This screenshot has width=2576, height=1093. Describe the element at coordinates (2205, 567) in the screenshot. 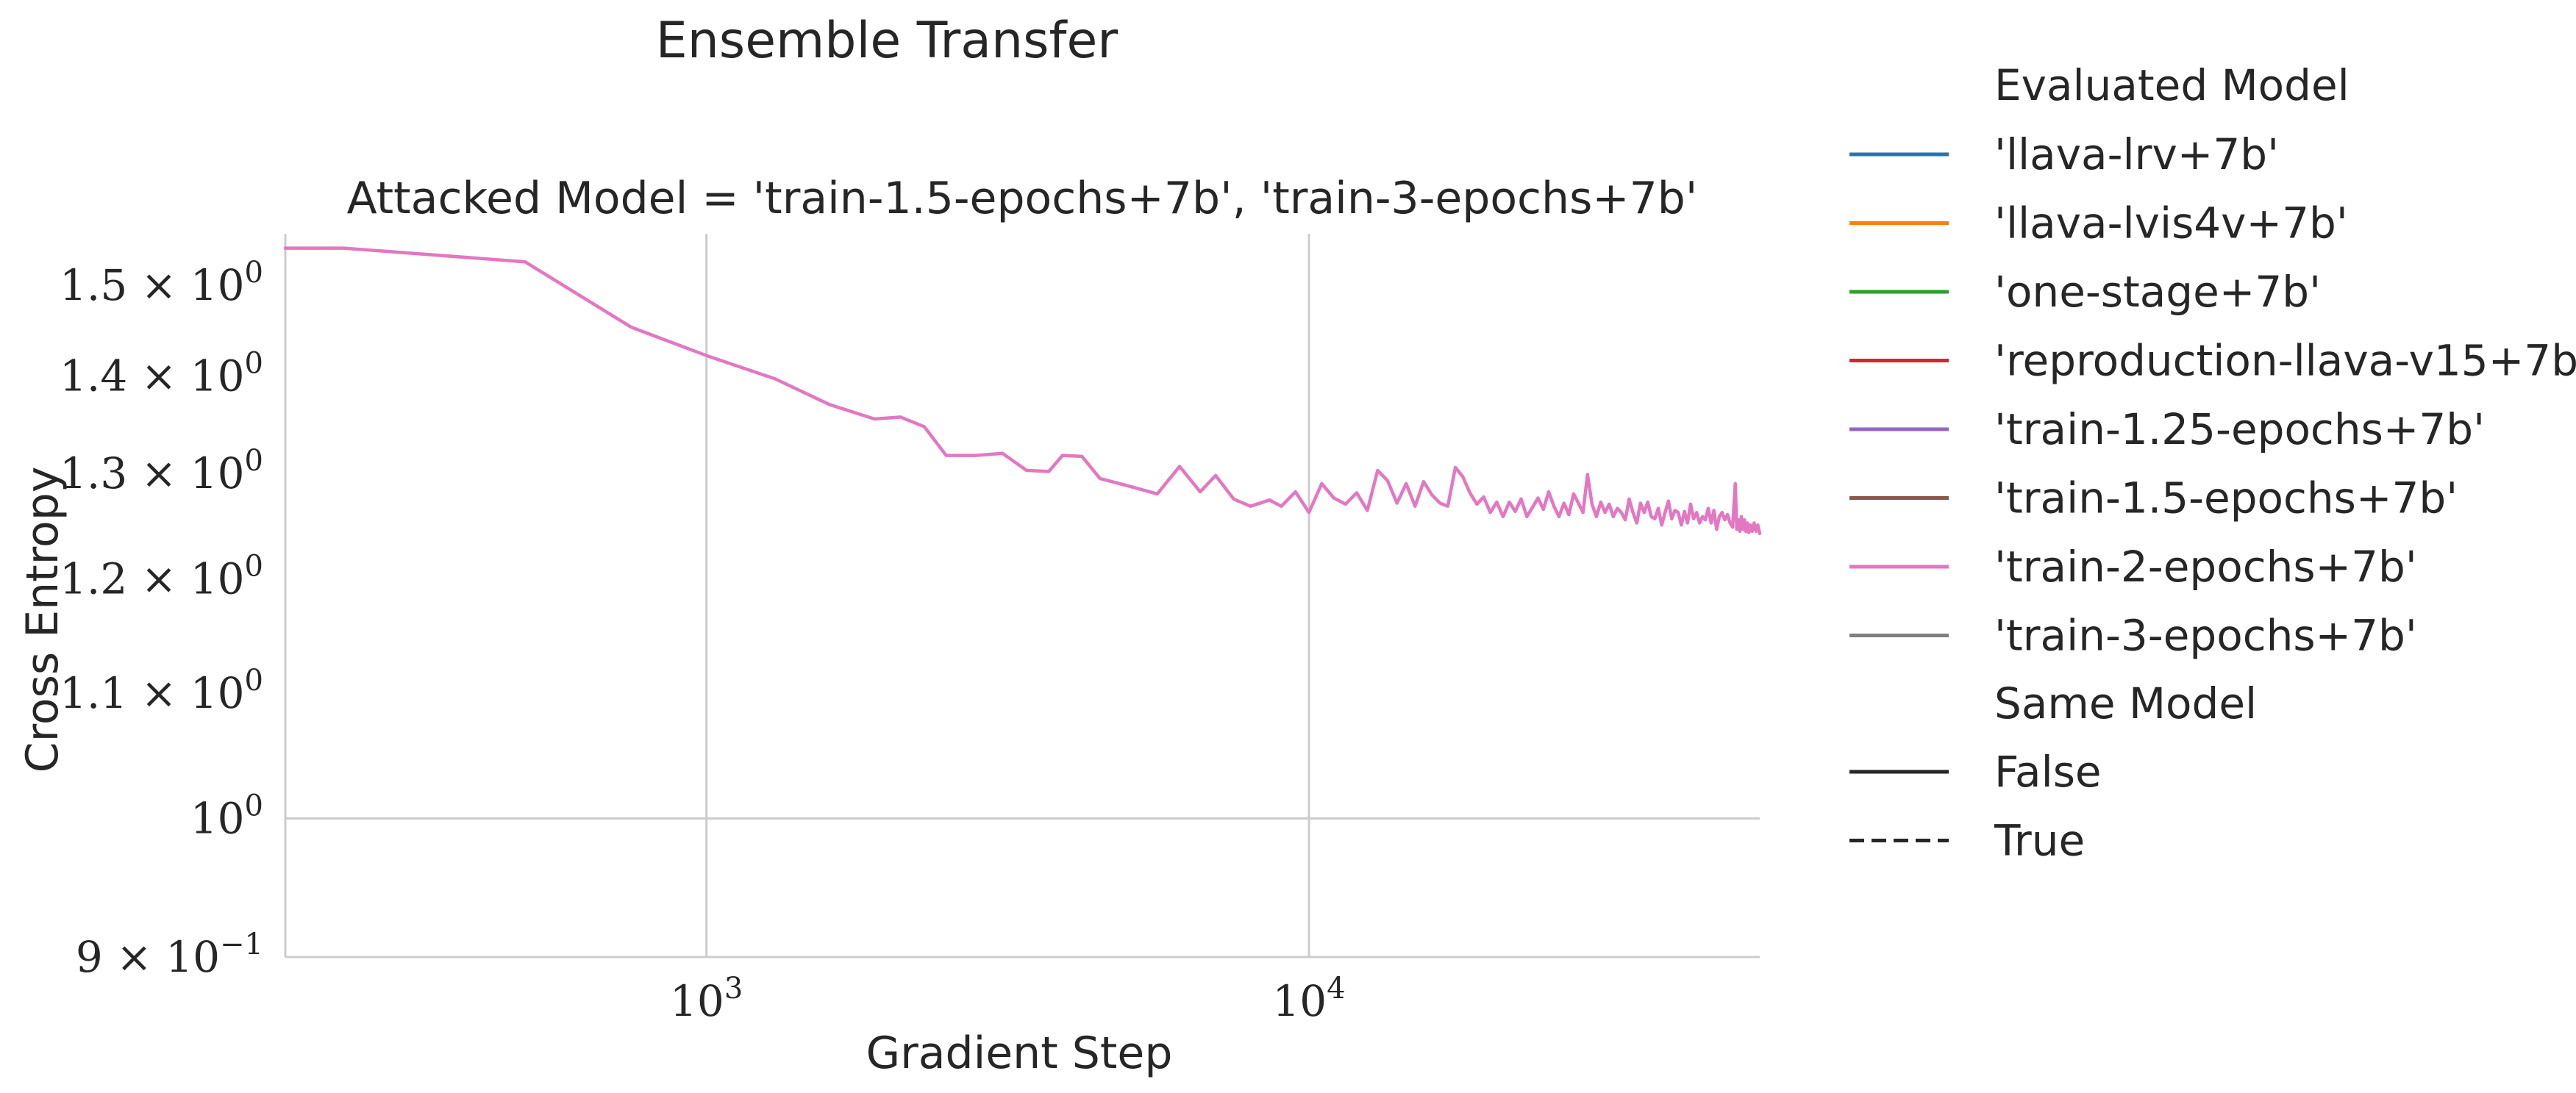

I see `legend-label: 'train-2-epochs+7b'` at that location.